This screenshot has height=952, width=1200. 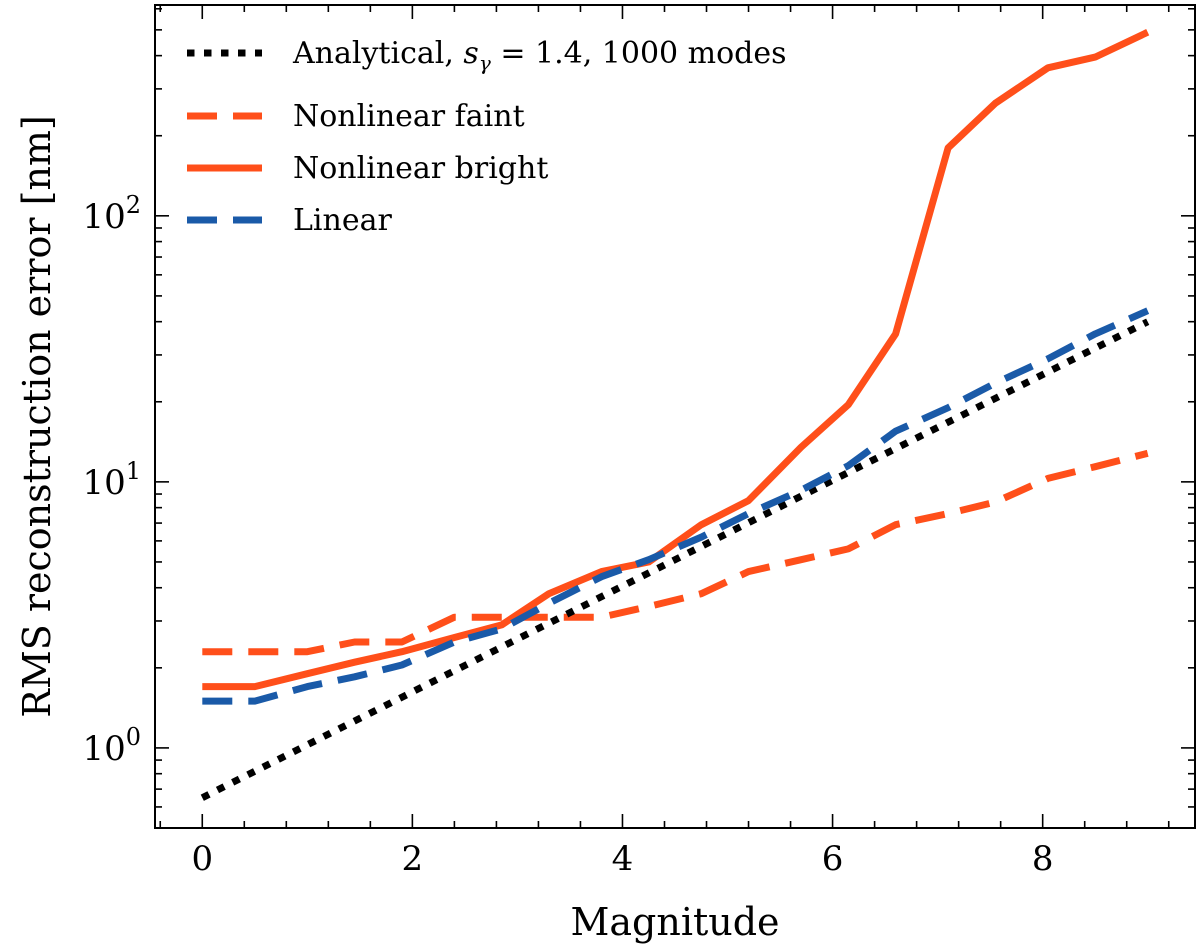 I want to click on x-tick-label: 0, so click(x=202, y=859).